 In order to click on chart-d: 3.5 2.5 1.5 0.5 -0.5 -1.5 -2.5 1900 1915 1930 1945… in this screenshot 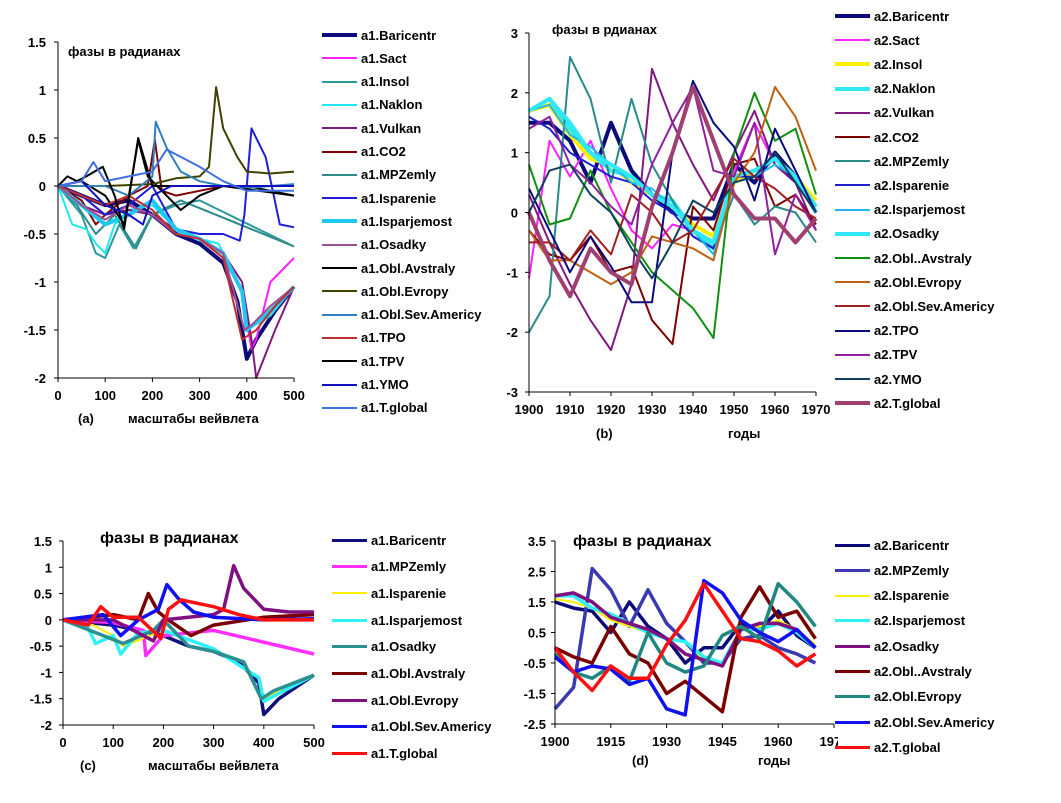, I will do `click(686, 641)`.